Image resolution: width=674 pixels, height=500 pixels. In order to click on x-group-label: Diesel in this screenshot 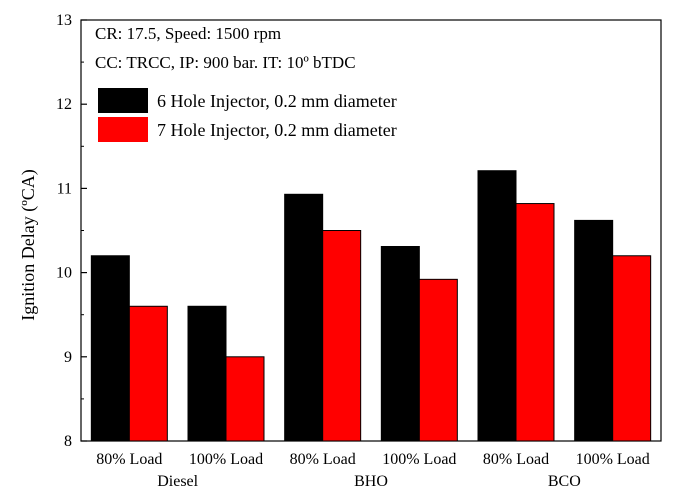, I will do `click(177, 481)`.